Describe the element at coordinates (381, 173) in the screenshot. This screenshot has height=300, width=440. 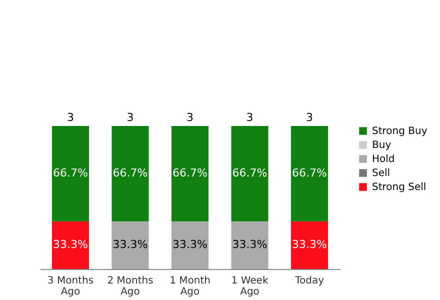
I see `legend-label: Sell` at that location.